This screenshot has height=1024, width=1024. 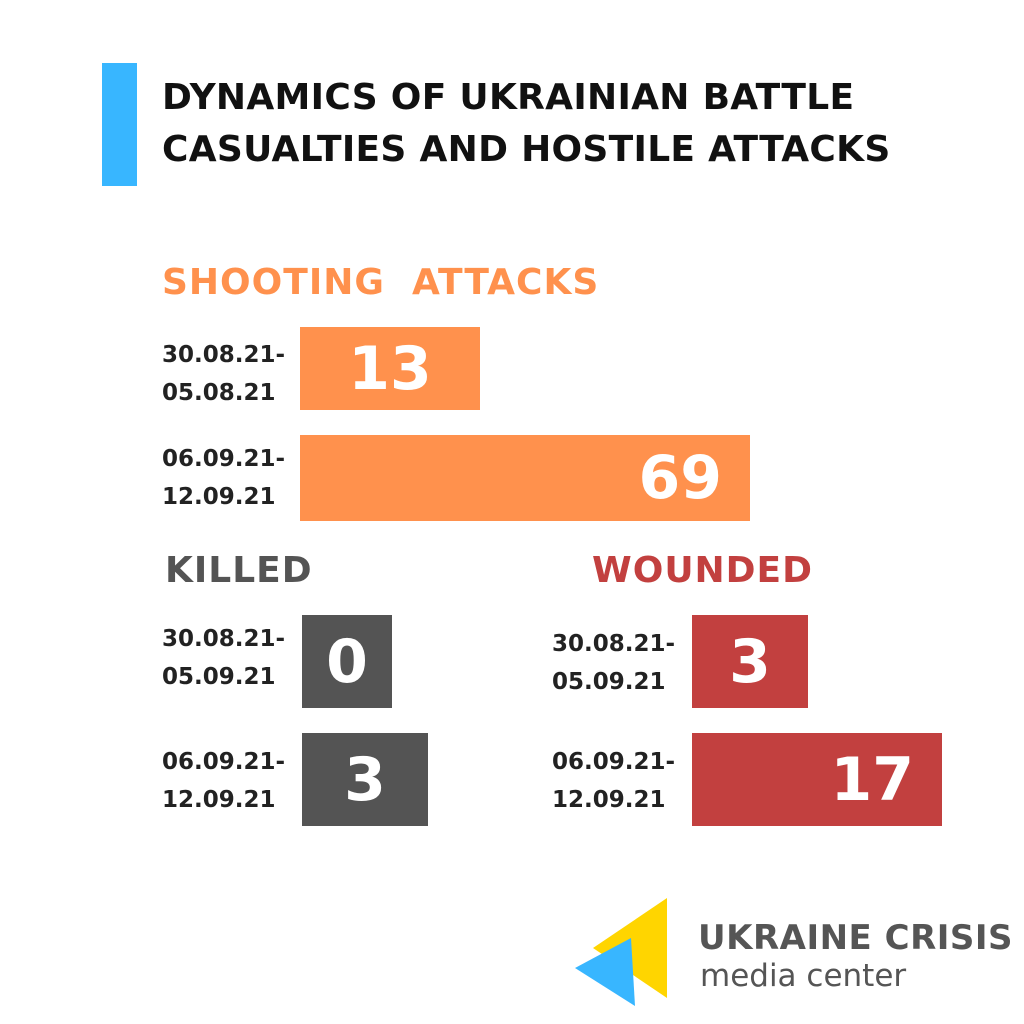 I want to click on wounded-row-label-2-line-2: 12.09.21, so click(x=609, y=800).